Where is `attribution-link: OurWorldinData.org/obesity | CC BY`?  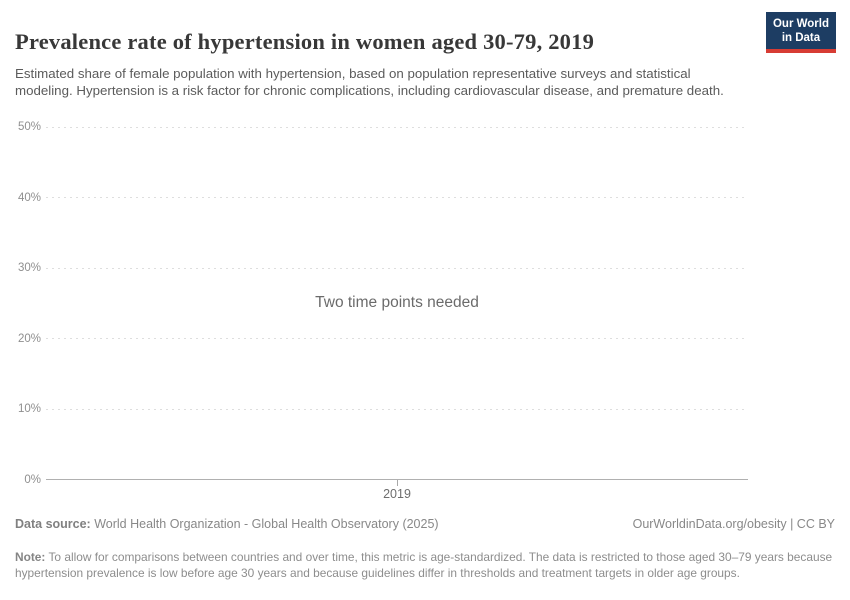
attribution-link: OurWorldinData.org/obesity | CC BY is located at coordinates (733, 524).